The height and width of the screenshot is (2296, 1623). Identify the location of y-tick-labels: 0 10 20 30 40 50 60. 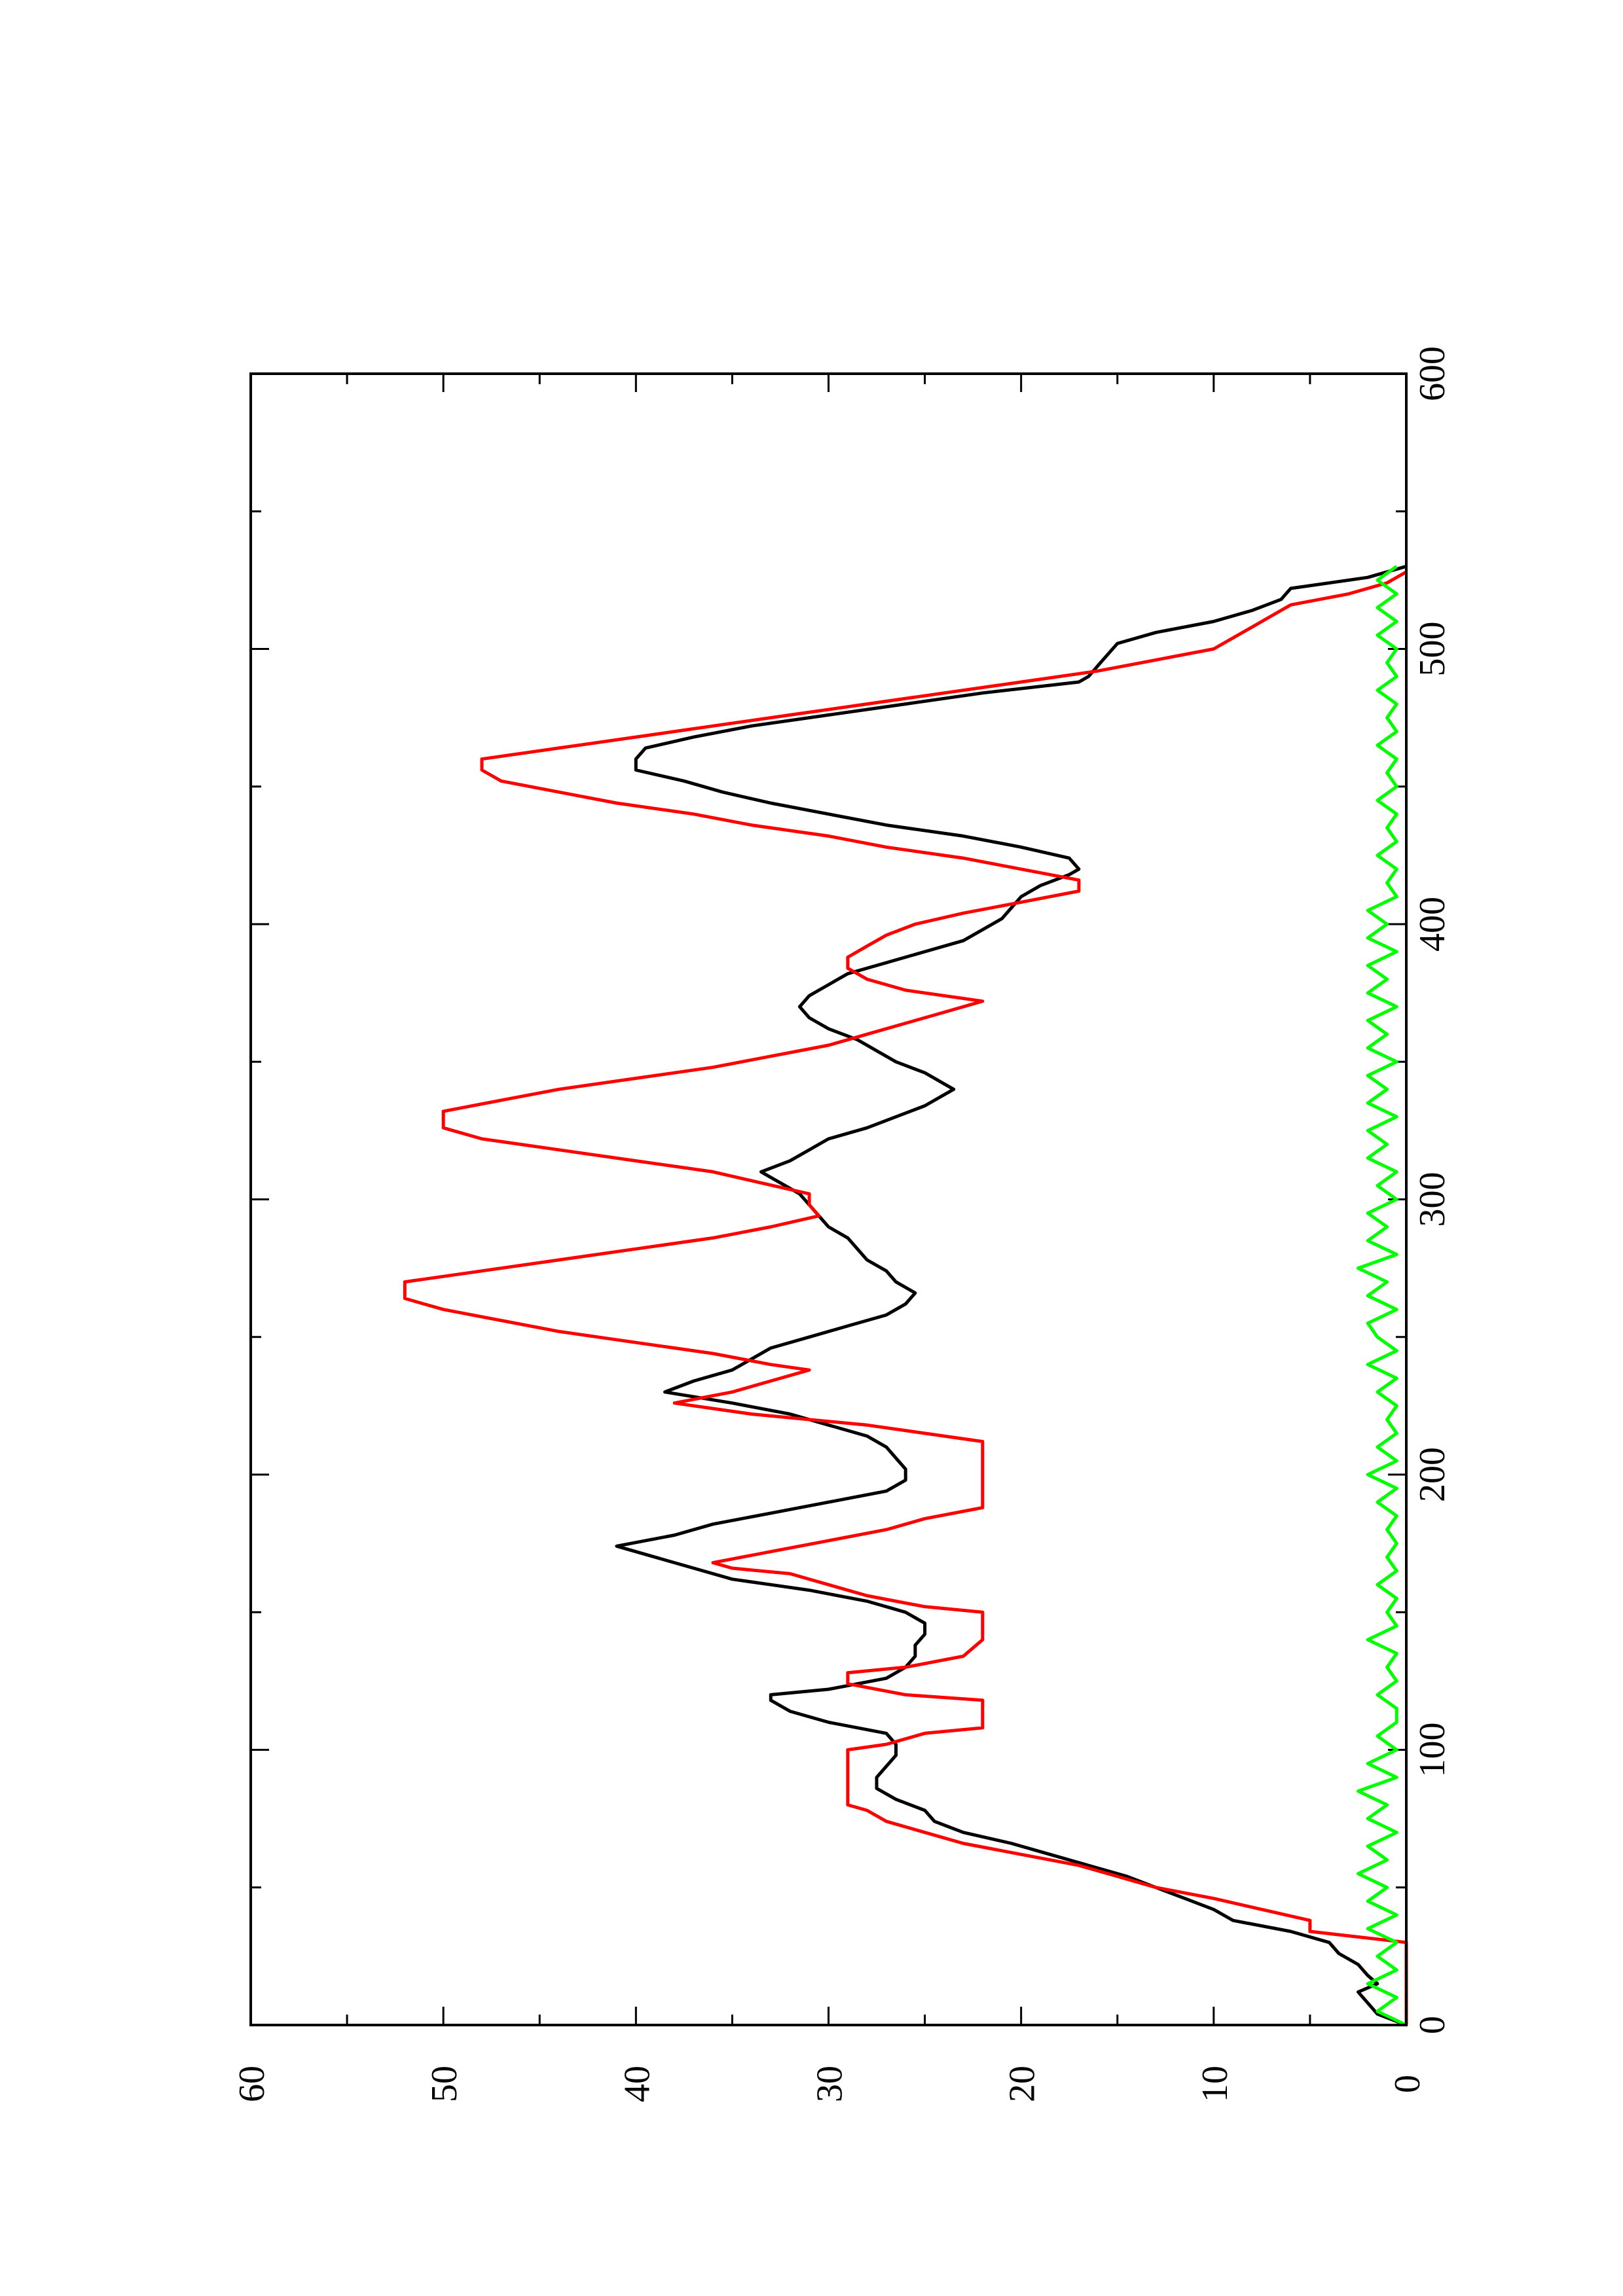
(830, 2084).